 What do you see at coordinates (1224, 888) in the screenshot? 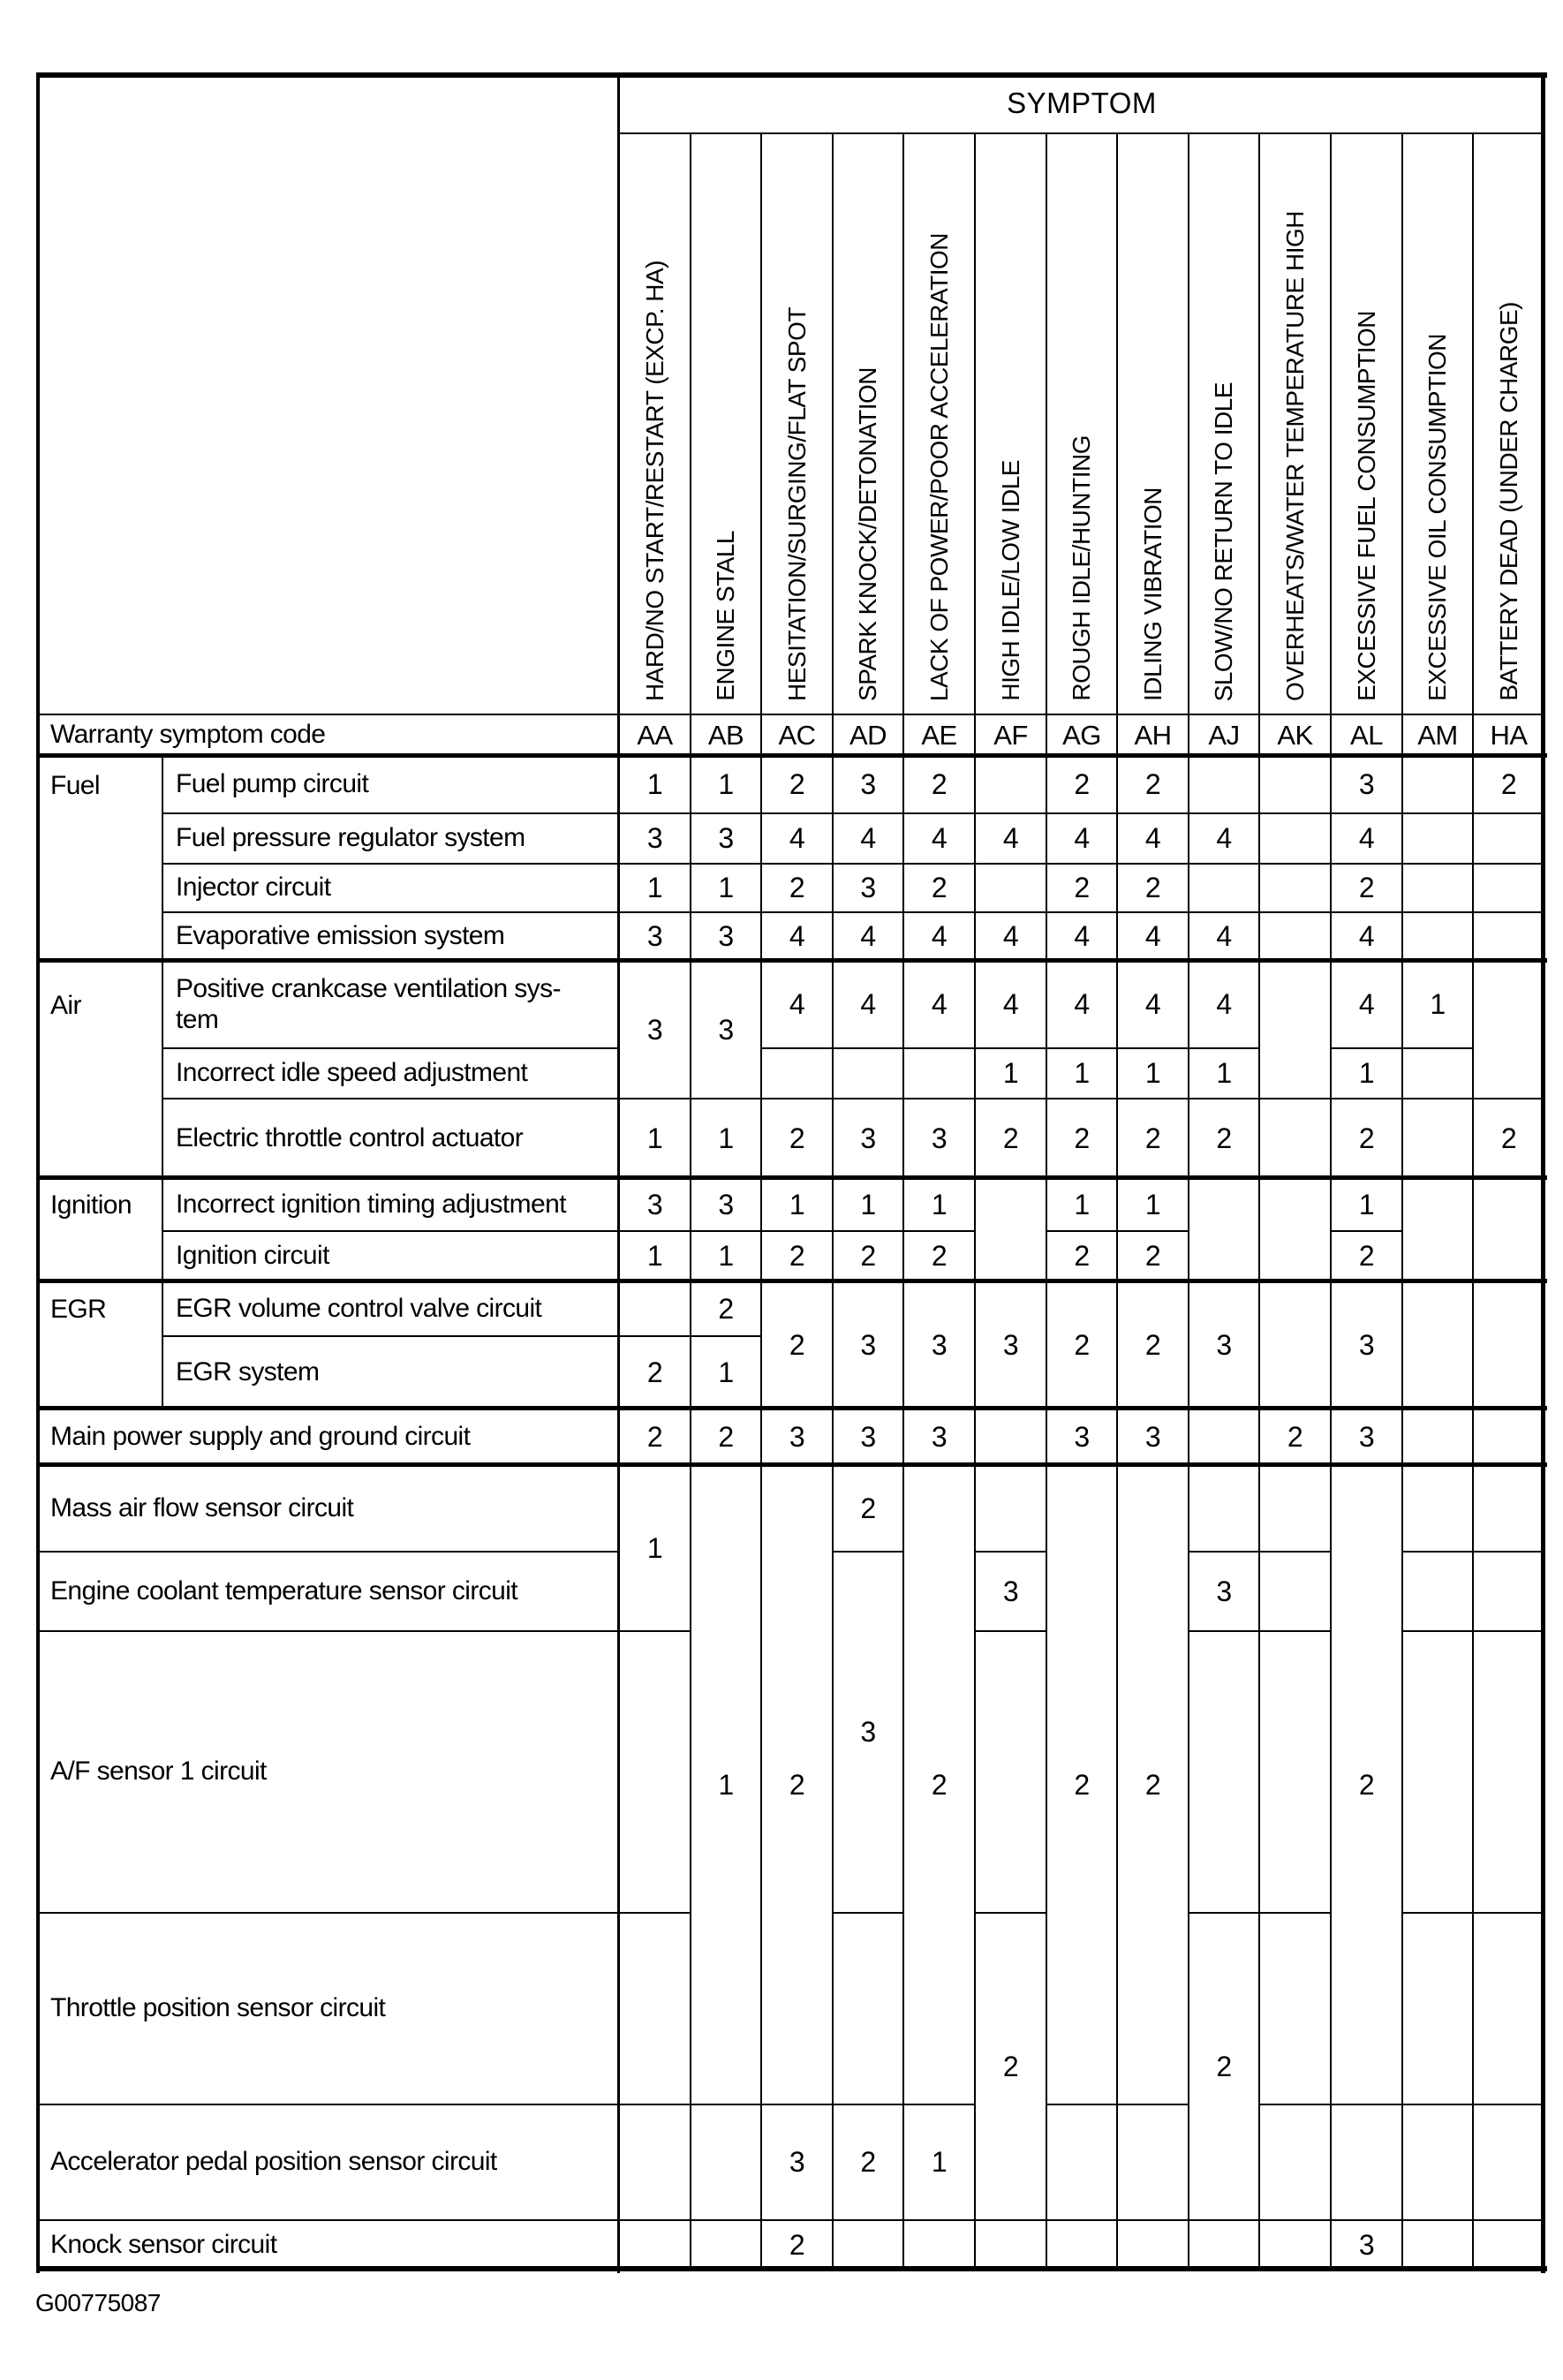
I see `cell-AJ-row3` at bounding box center [1224, 888].